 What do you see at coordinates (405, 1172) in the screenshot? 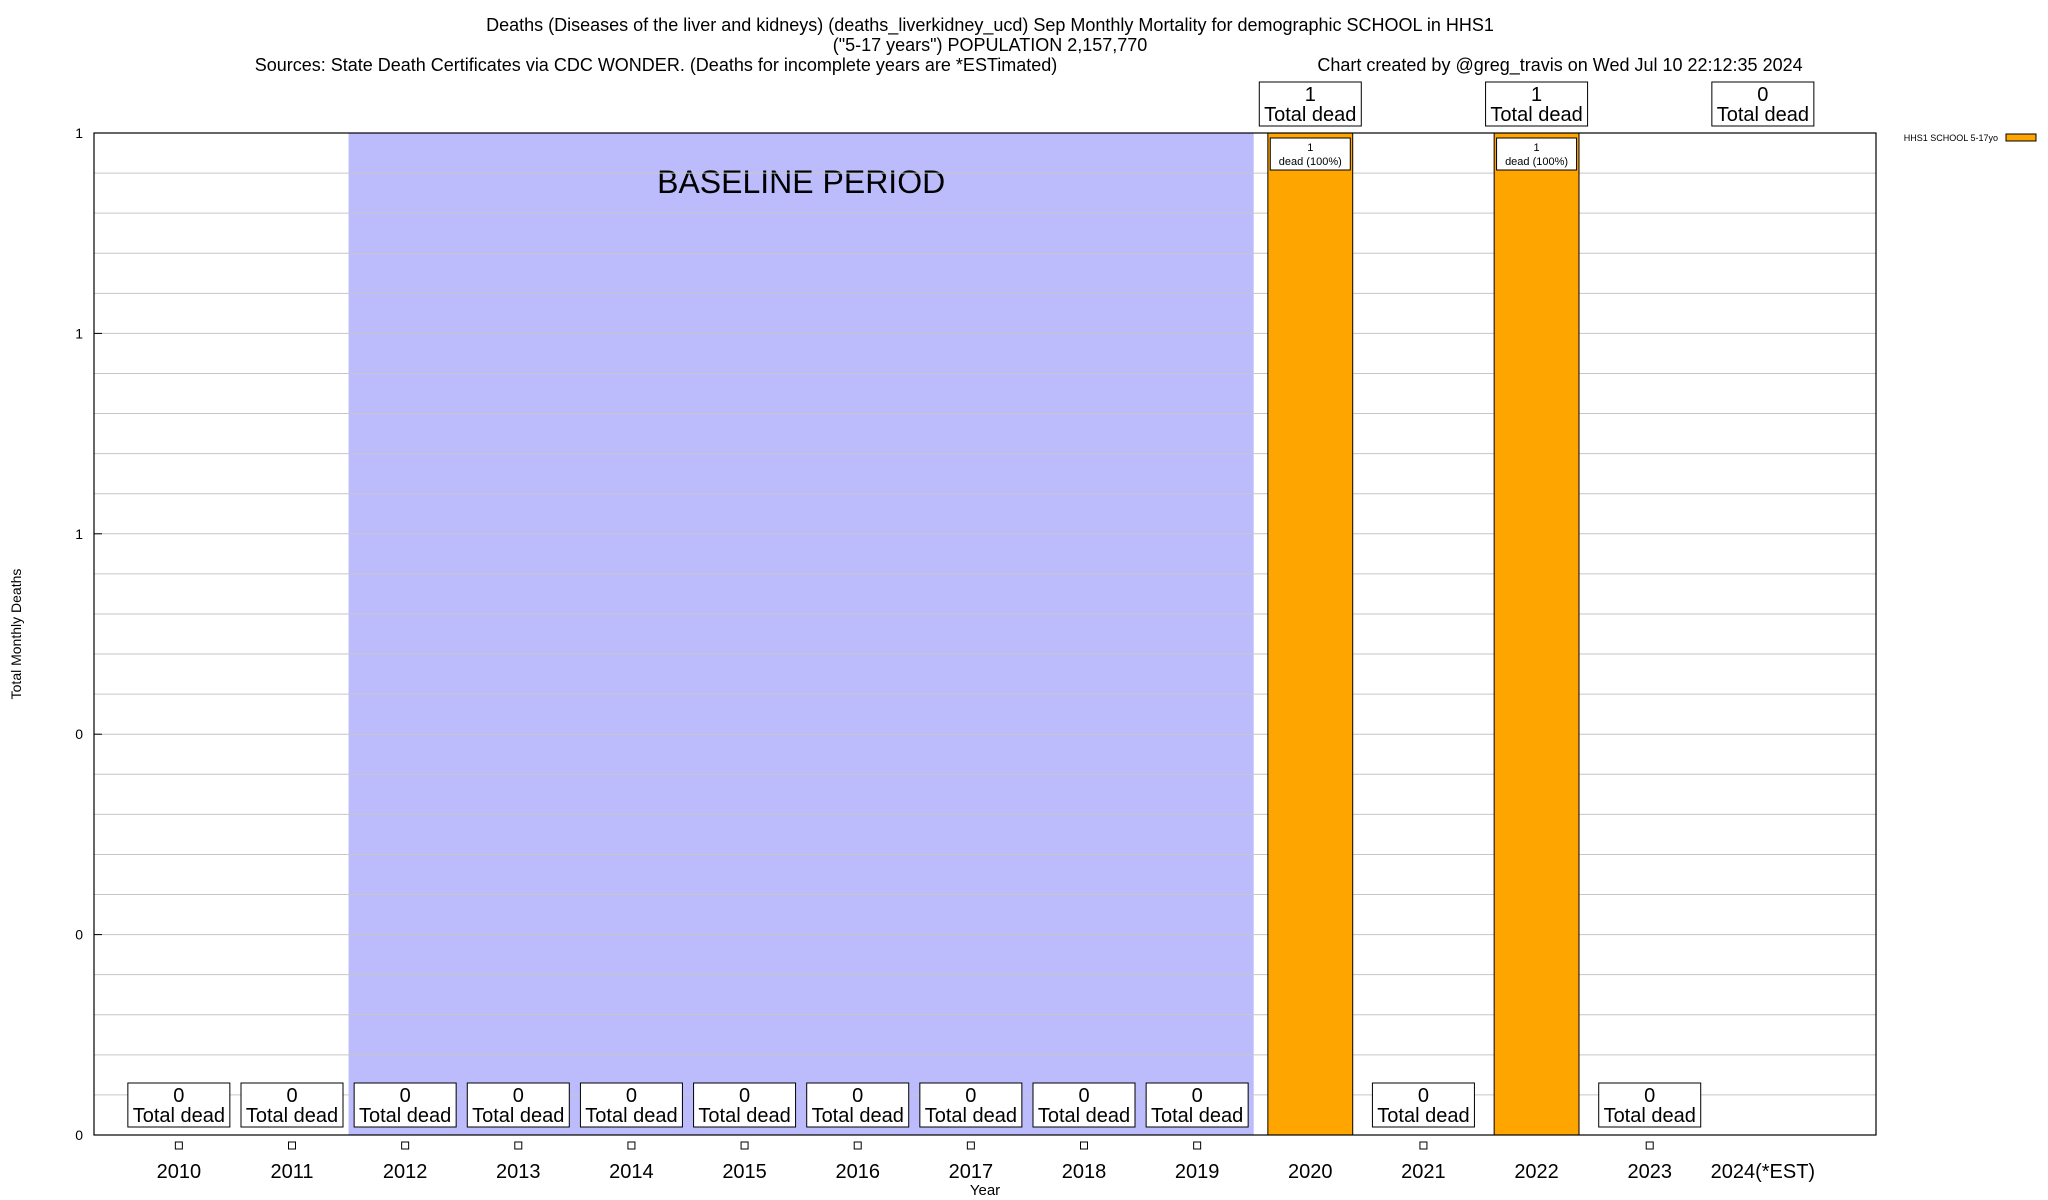
I see `x-tick-label: 2012` at bounding box center [405, 1172].